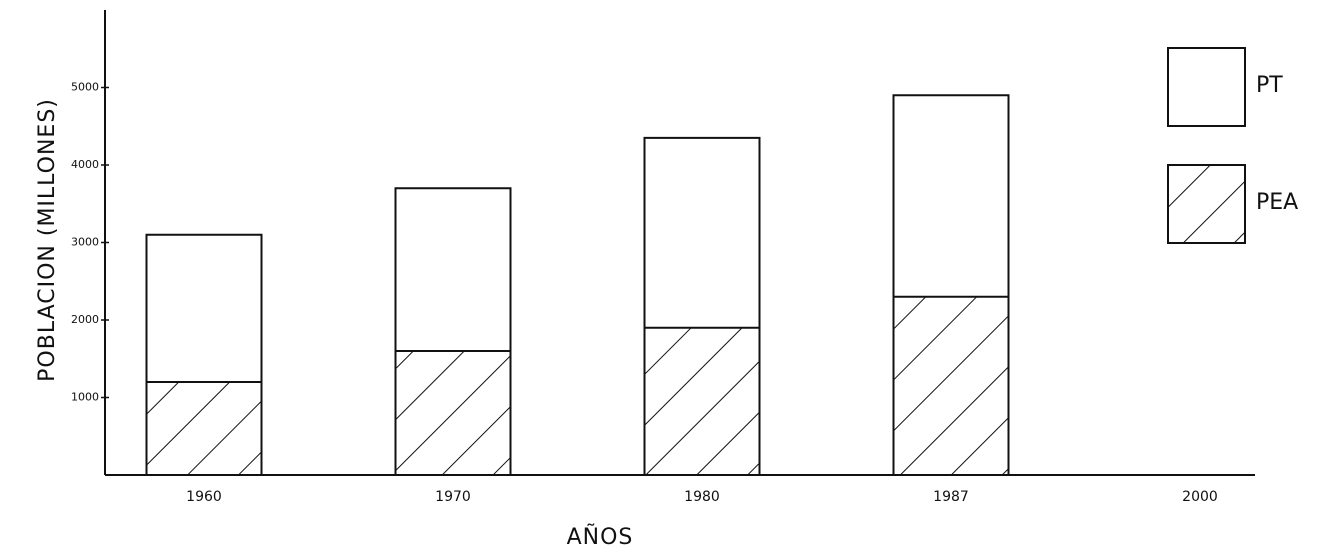  I want to click on y-tick-label: 5000, so click(85, 87).